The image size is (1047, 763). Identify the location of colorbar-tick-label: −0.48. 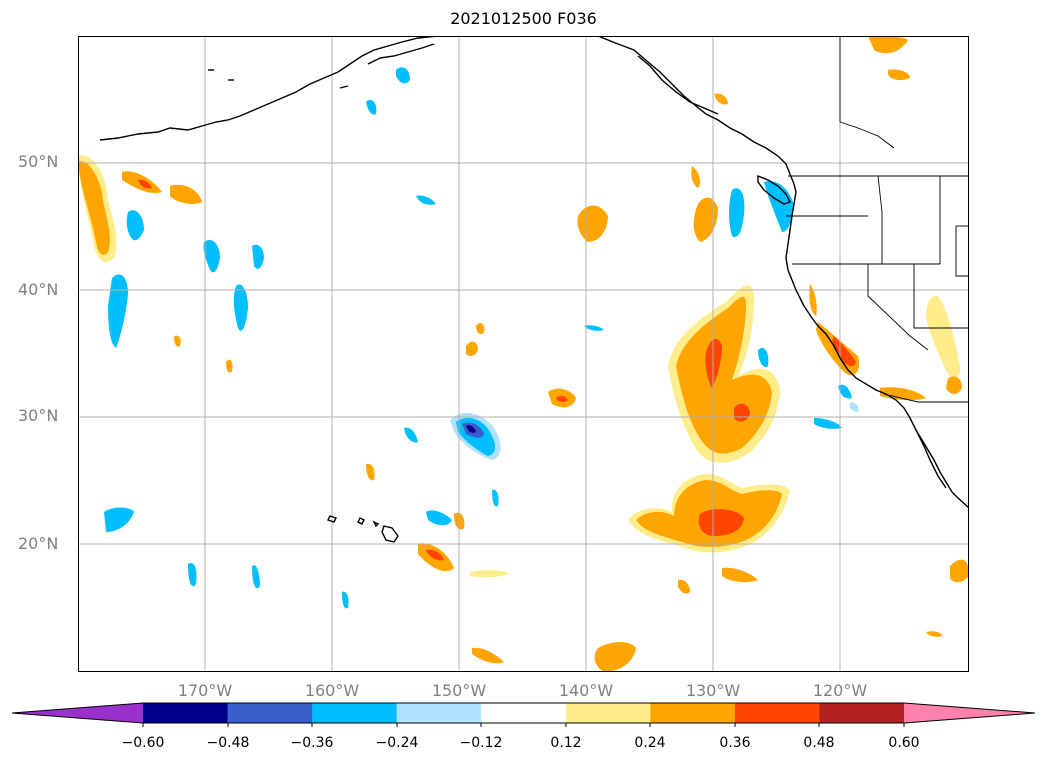
(228, 743).